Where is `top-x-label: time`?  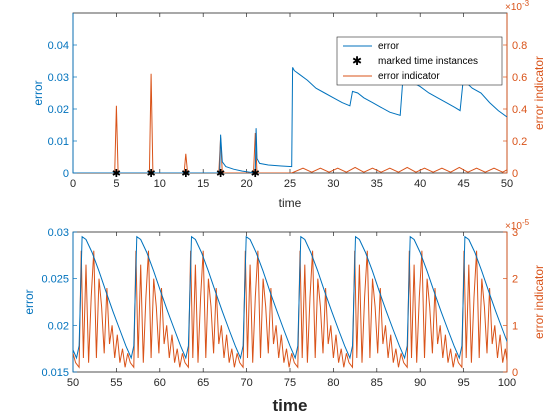
top-x-label: time is located at coordinates (290, 203).